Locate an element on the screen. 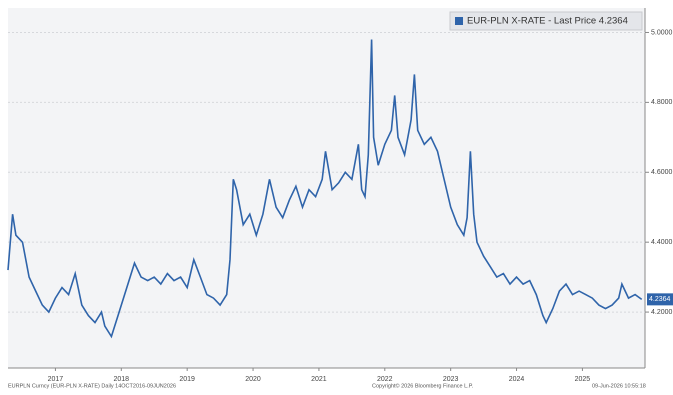 The image size is (673, 395). x-tick-label: 2024 is located at coordinates (517, 379).